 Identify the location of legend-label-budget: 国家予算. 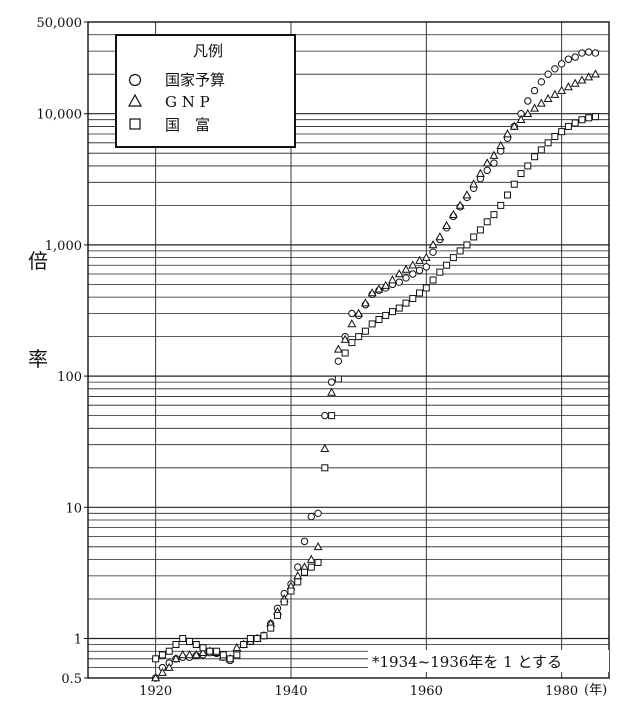
(195, 80).